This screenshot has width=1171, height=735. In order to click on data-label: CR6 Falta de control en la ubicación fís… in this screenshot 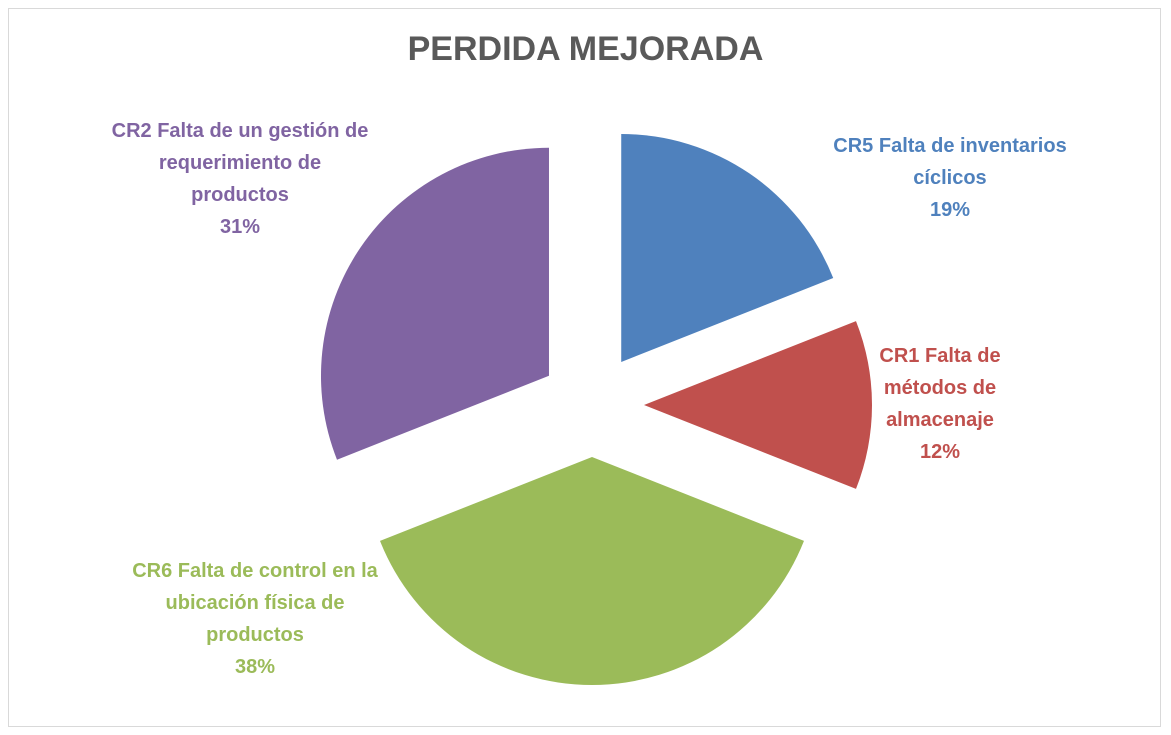, I will do `click(255, 619)`.